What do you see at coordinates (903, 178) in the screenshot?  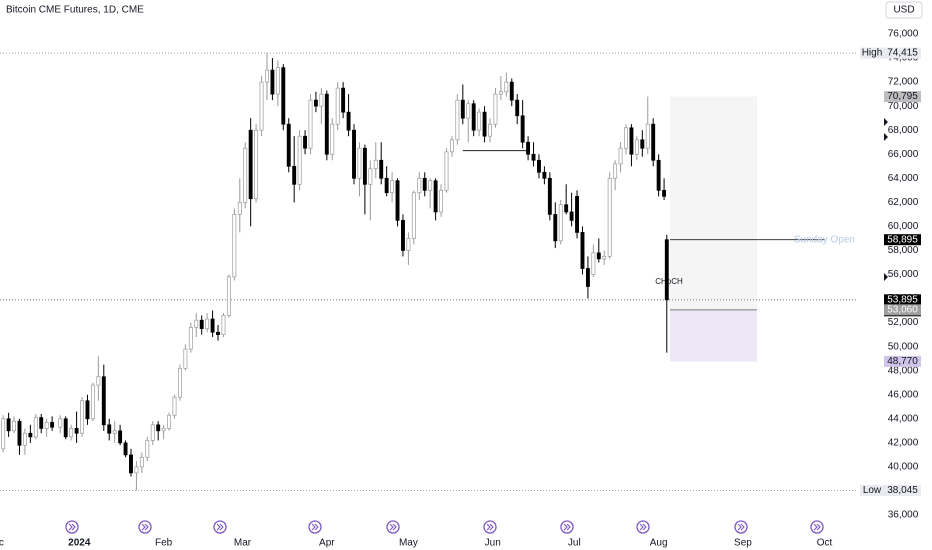 I see `y-tick-label: 64,000` at bounding box center [903, 178].